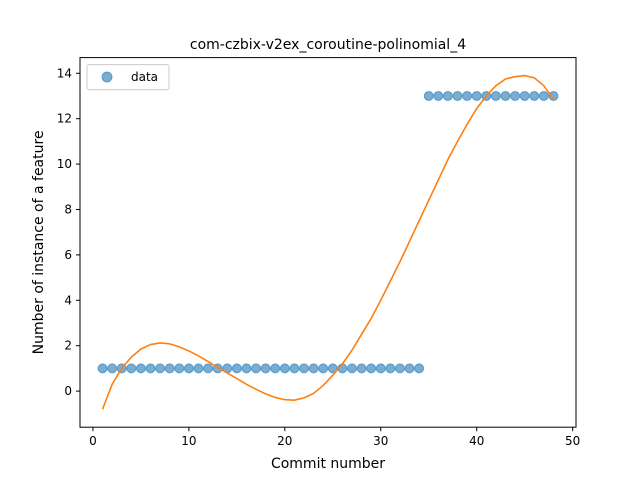 This screenshot has width=640, height=480. What do you see at coordinates (188, 441) in the screenshot?
I see `x-tick-label: 10` at bounding box center [188, 441].